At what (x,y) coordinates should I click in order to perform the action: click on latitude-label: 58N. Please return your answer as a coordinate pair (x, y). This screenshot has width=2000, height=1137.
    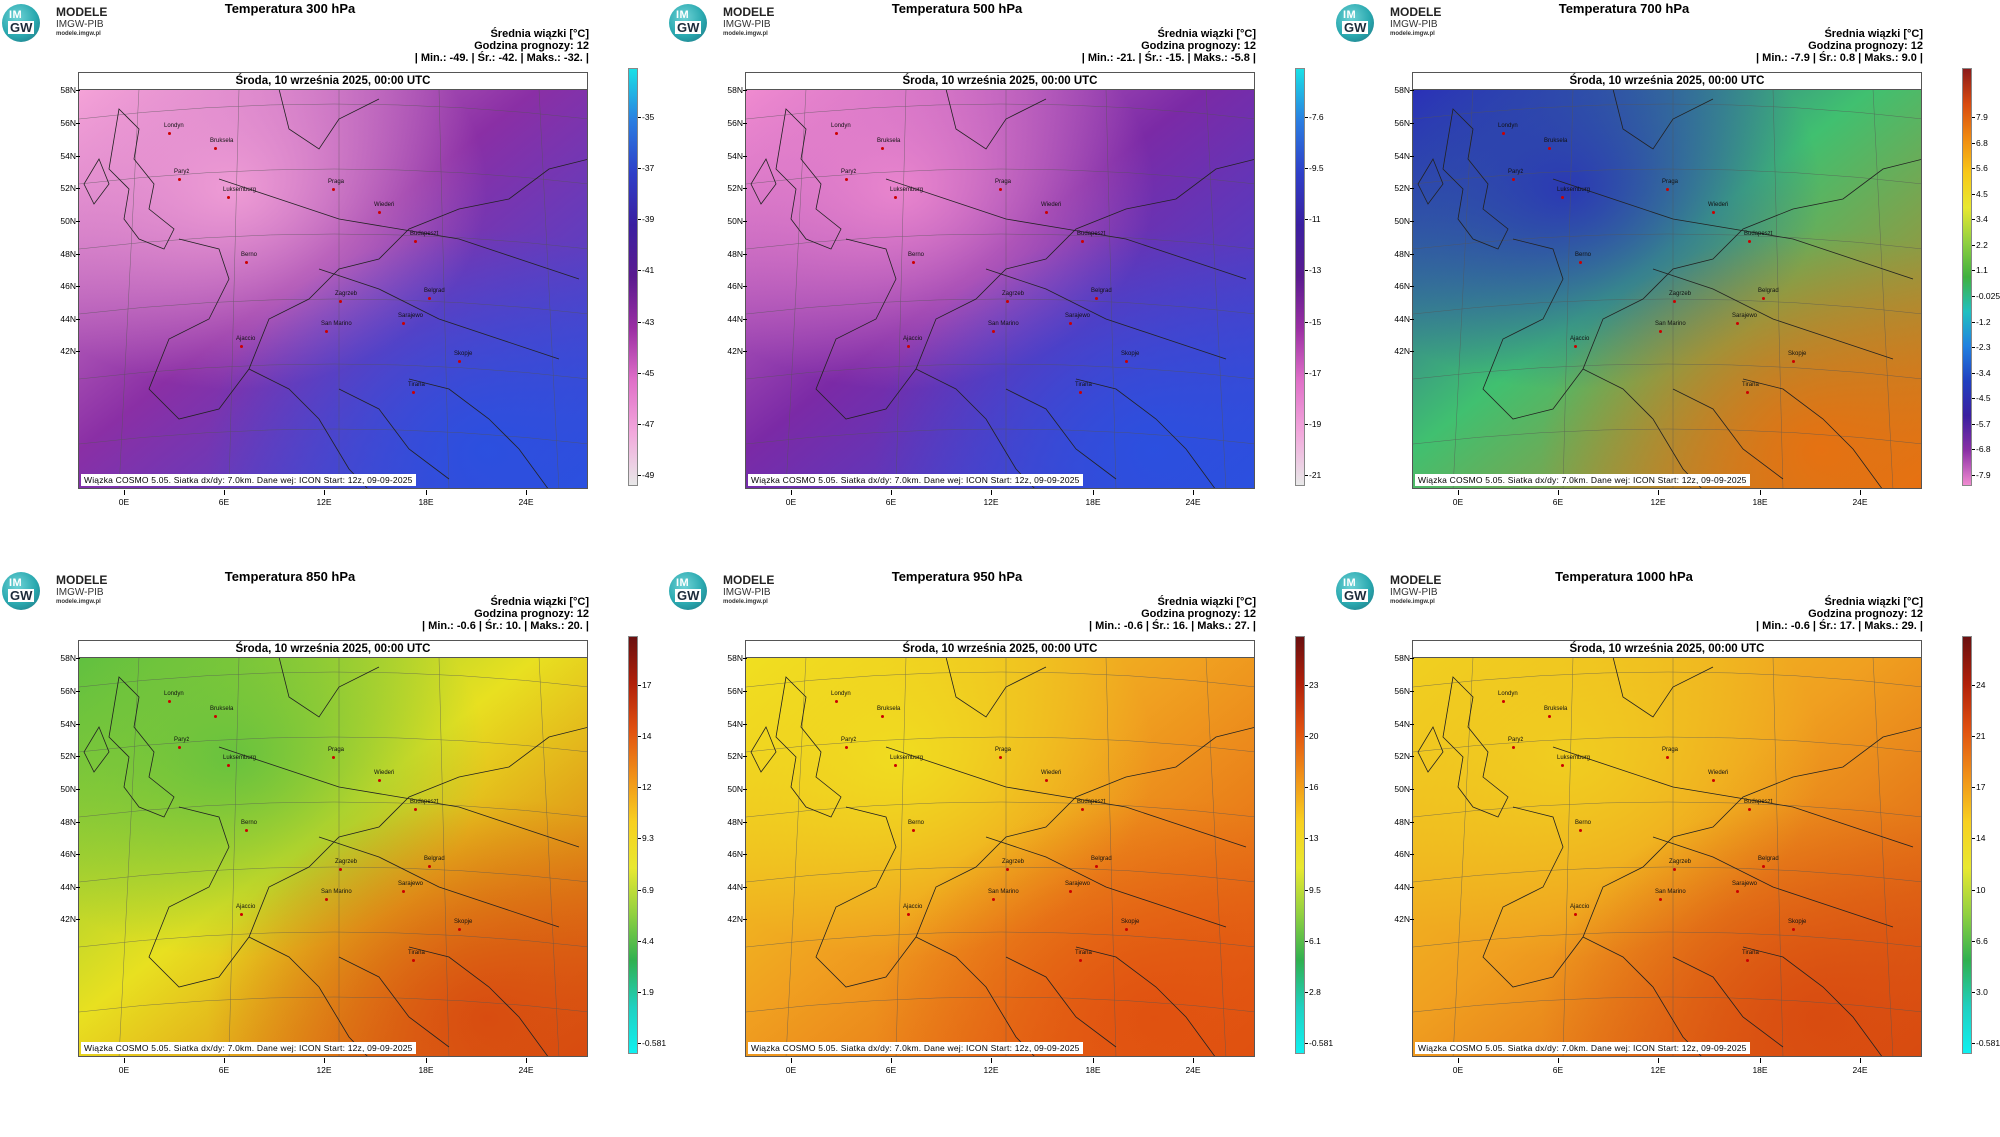
    Looking at the image, I should click on (732, 90).